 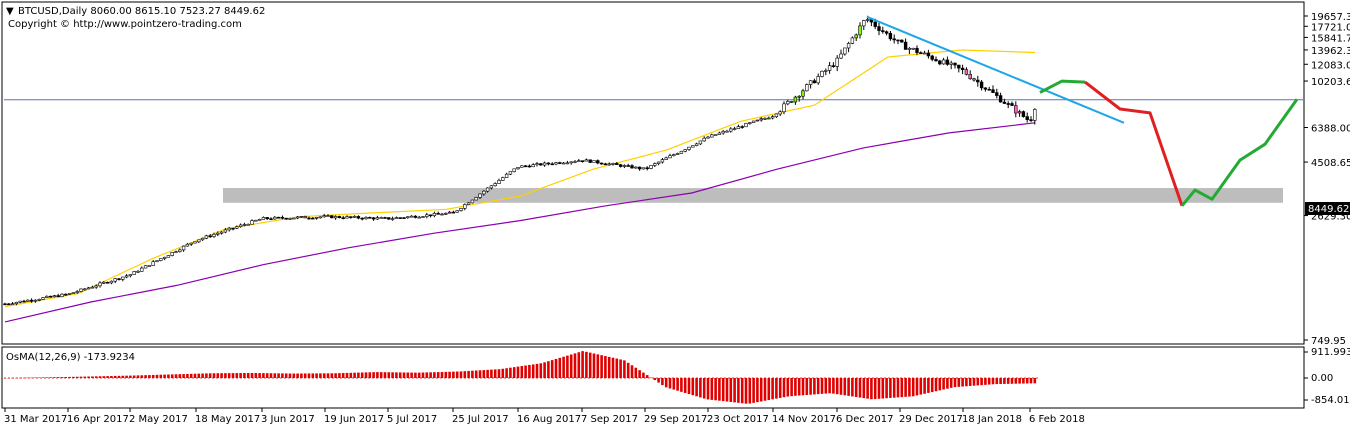 I want to click on y-tick-label: 749.95, so click(x=1328, y=341).